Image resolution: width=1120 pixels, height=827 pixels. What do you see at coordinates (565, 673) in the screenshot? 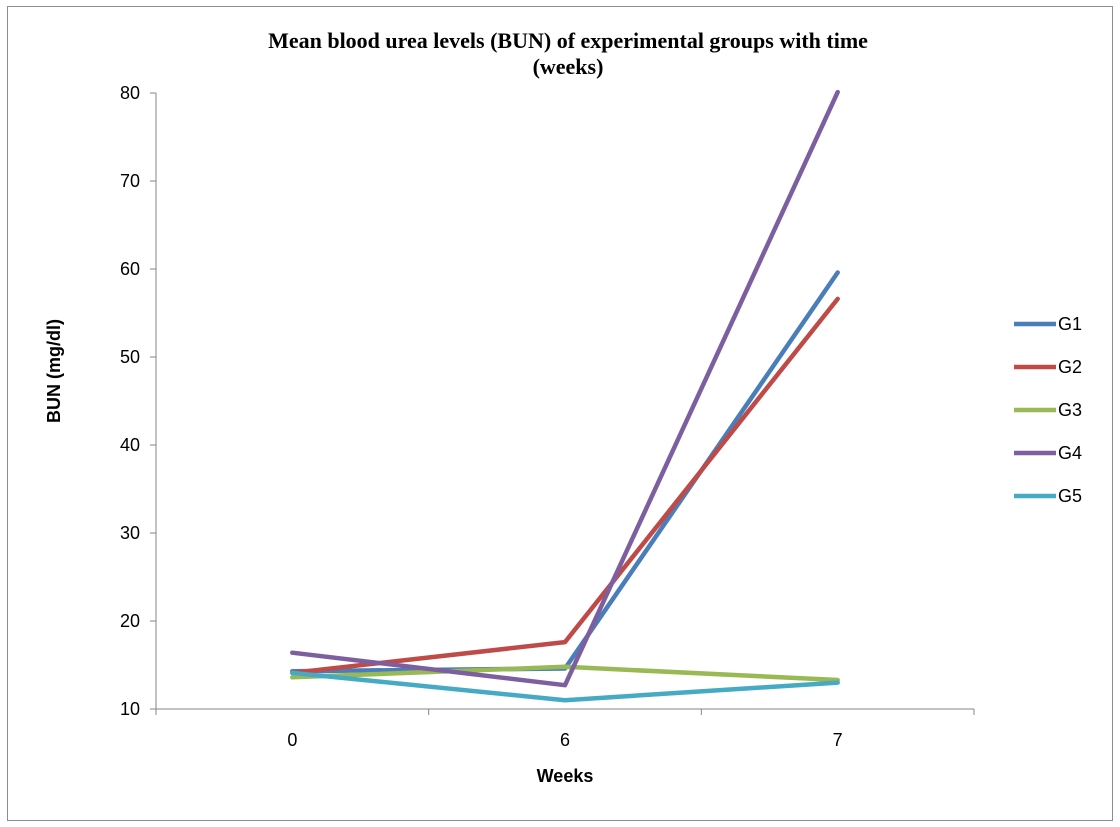
I see `series-line-g3` at bounding box center [565, 673].